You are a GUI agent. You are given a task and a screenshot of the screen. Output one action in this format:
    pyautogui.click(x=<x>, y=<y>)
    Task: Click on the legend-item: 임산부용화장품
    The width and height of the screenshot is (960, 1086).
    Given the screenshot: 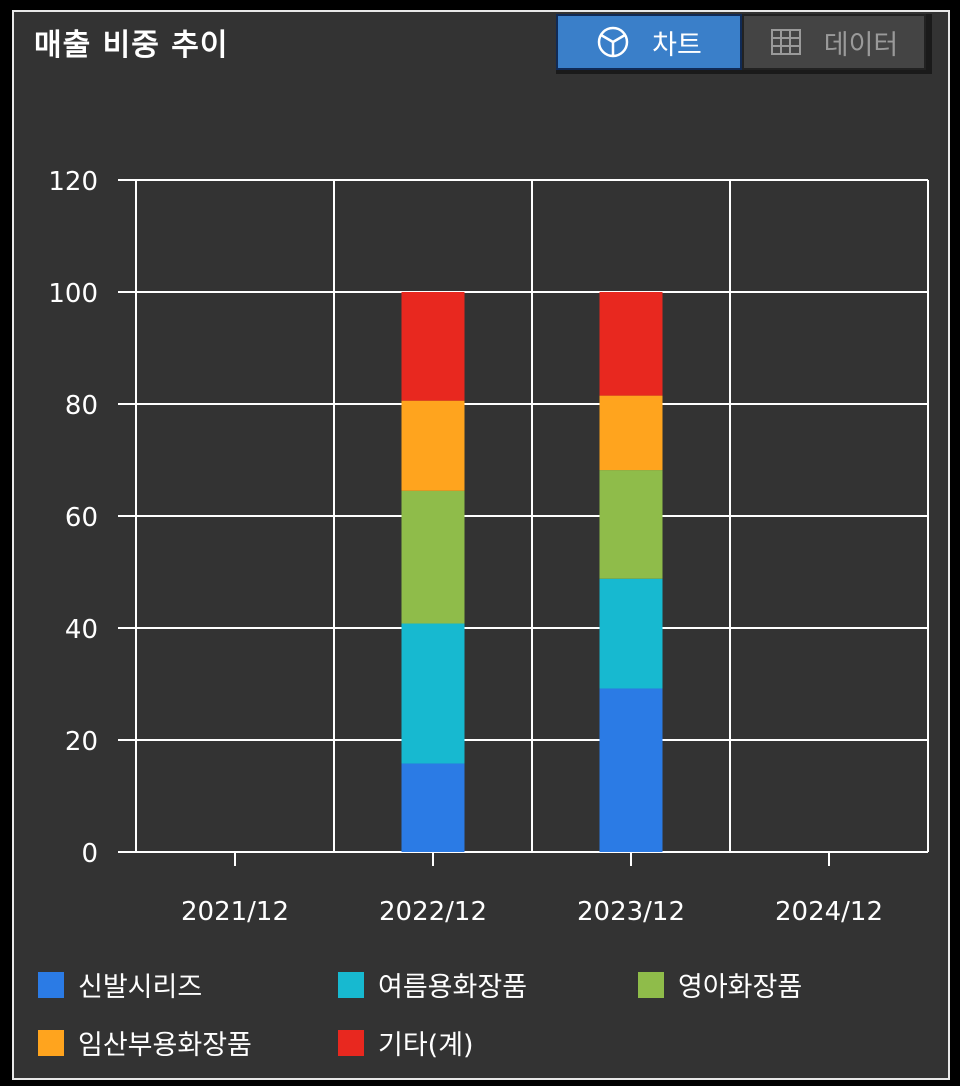 What is the action you would take?
    pyautogui.click(x=145, y=1042)
    